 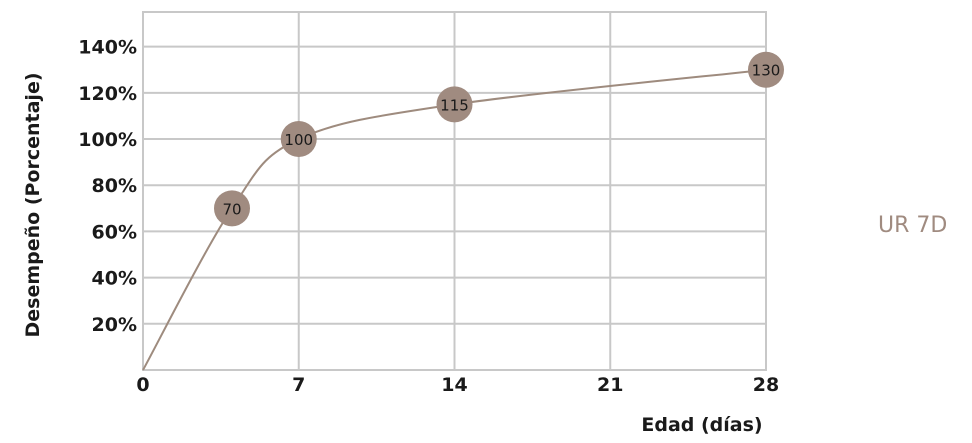 I want to click on y-tick-label: 20%, so click(x=114, y=325).